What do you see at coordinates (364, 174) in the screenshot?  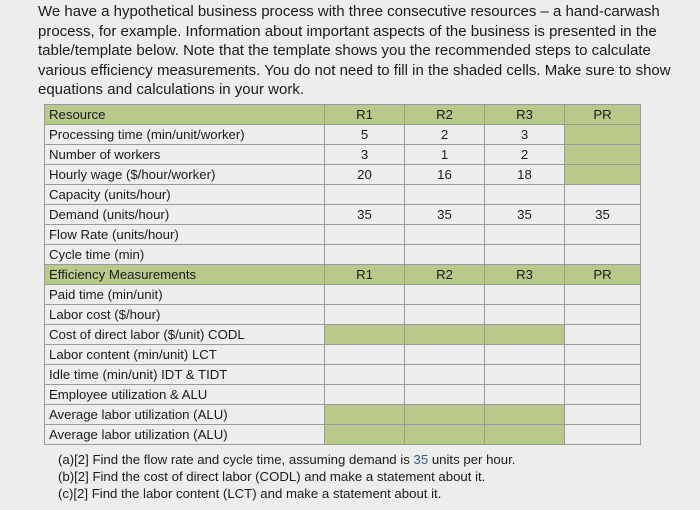 I see `cell-r1: 20` at bounding box center [364, 174].